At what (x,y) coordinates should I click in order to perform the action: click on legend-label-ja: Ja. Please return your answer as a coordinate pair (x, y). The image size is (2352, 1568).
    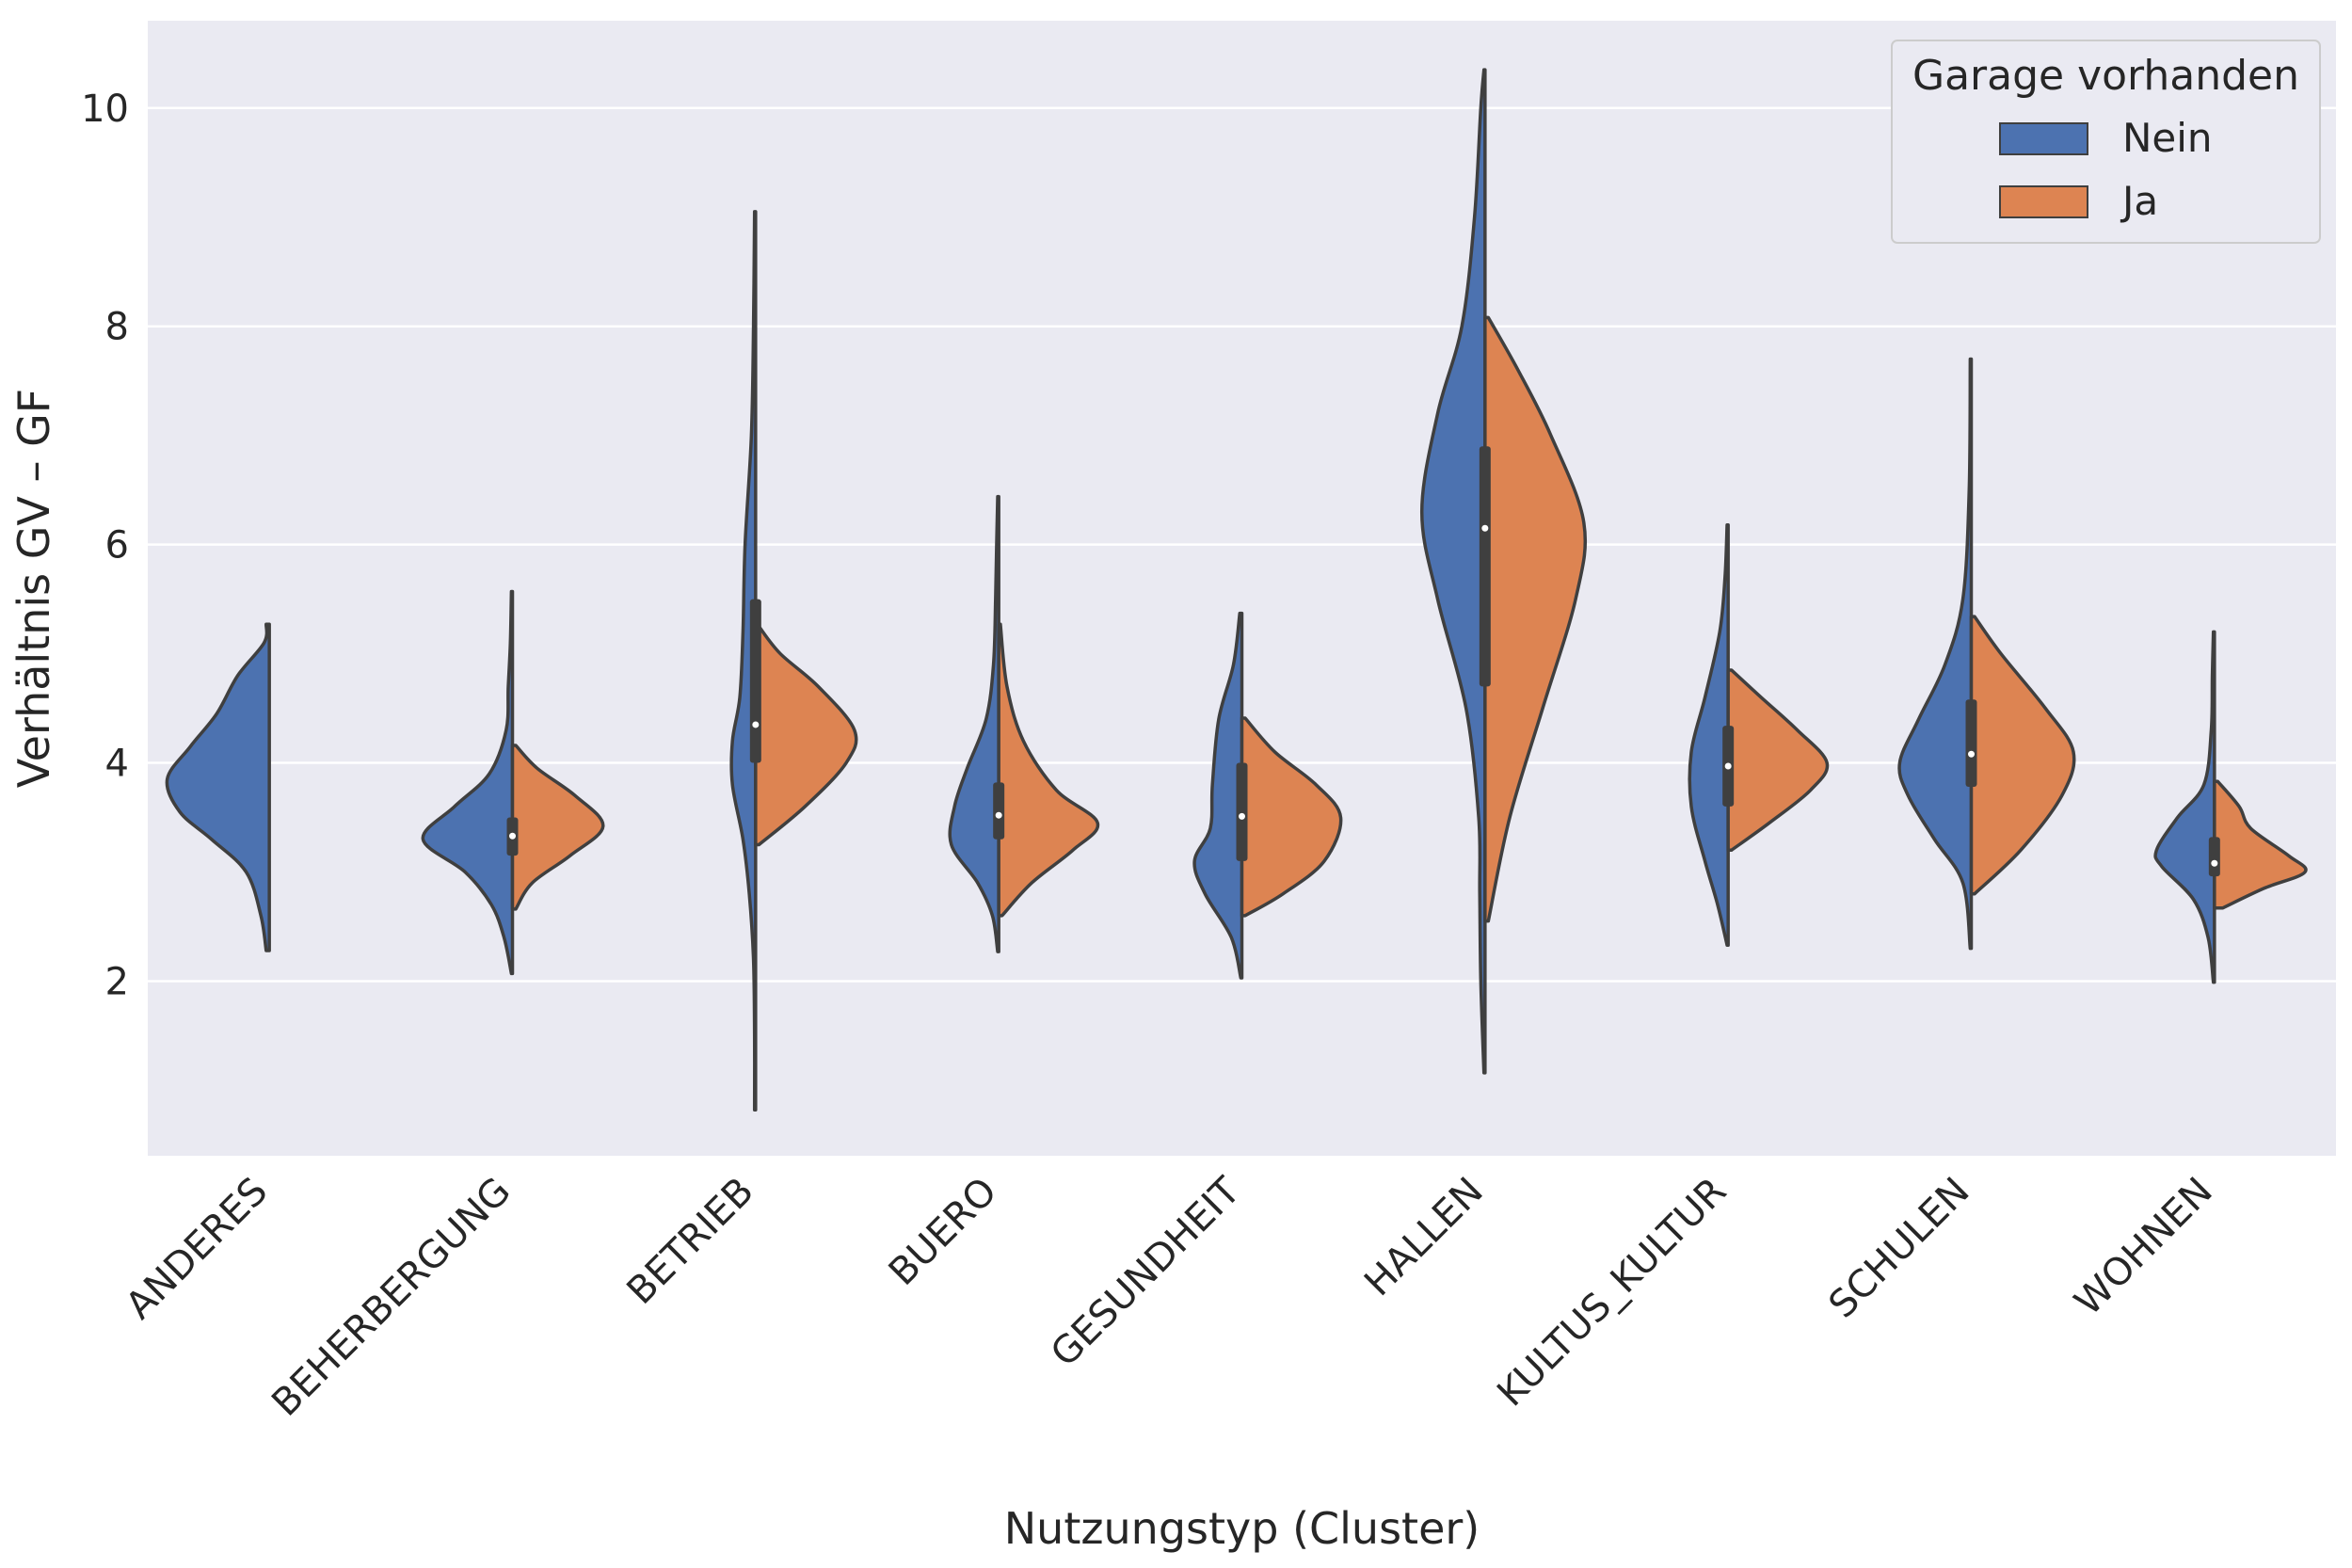
    Looking at the image, I should click on (2139, 201).